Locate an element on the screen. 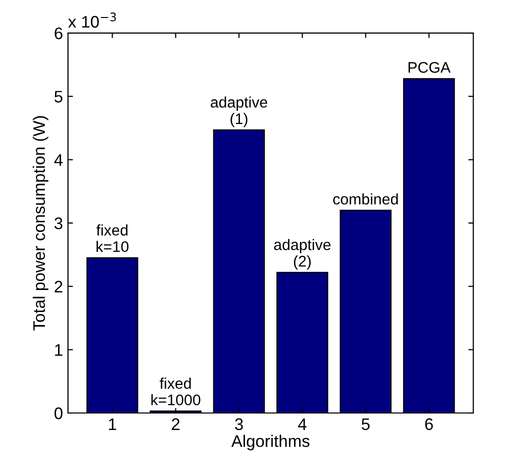 Image resolution: width=523 pixels, height=472 pixels. annotation: adaptive (2) is located at coordinates (302, 254).